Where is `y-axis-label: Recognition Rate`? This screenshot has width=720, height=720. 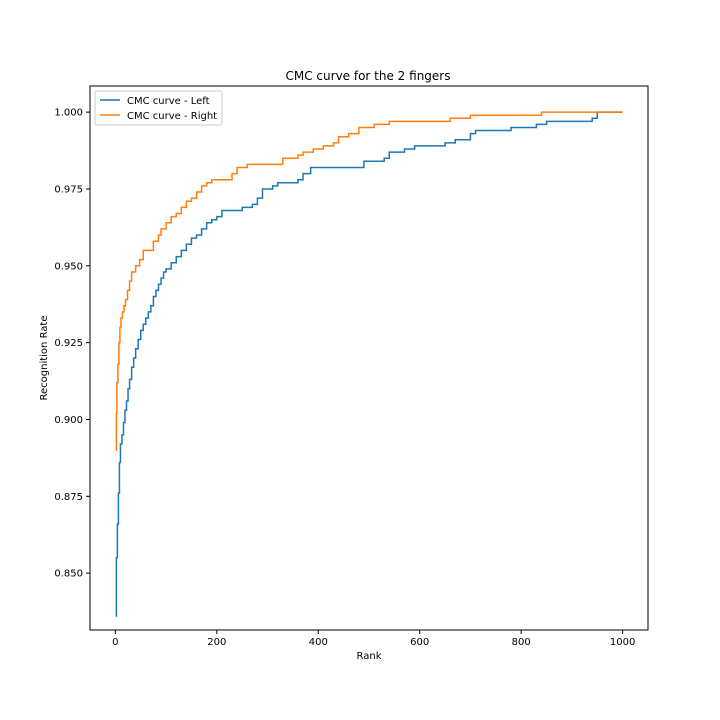
y-axis-label: Recognition Rate is located at coordinates (44, 358).